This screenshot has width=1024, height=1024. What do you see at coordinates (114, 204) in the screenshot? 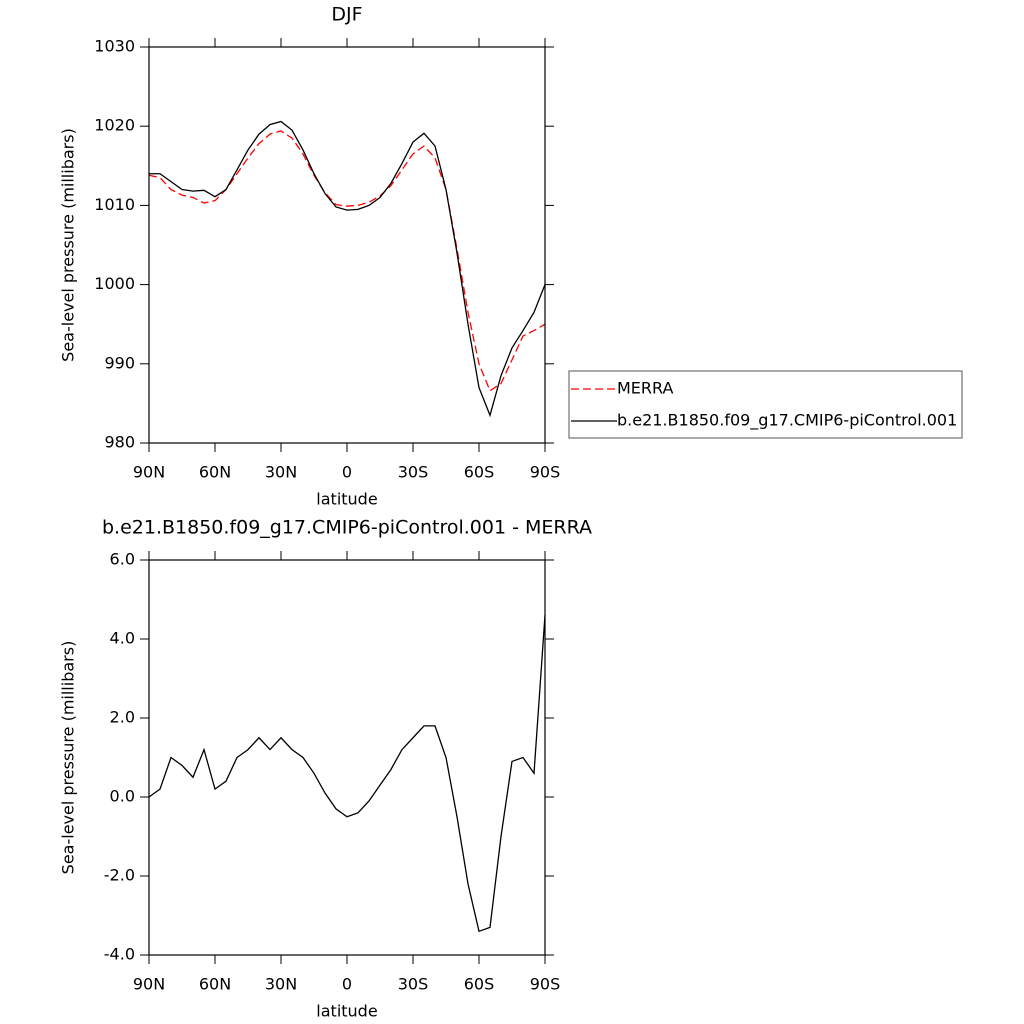
I see `y-tick-label: 1010` at bounding box center [114, 204].